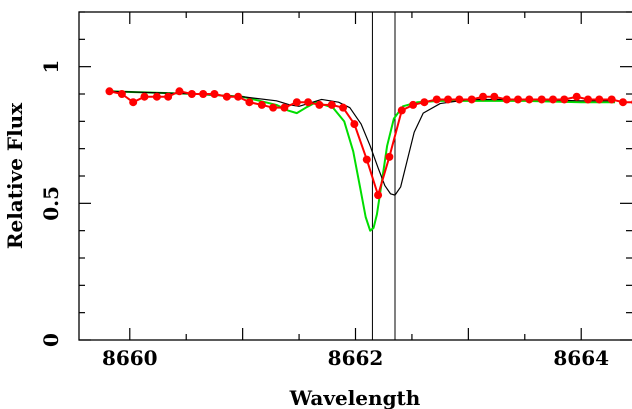 This screenshot has height=409, width=632. Describe the element at coordinates (356, 358) in the screenshot. I see `x-tick-label: 8662` at that location.